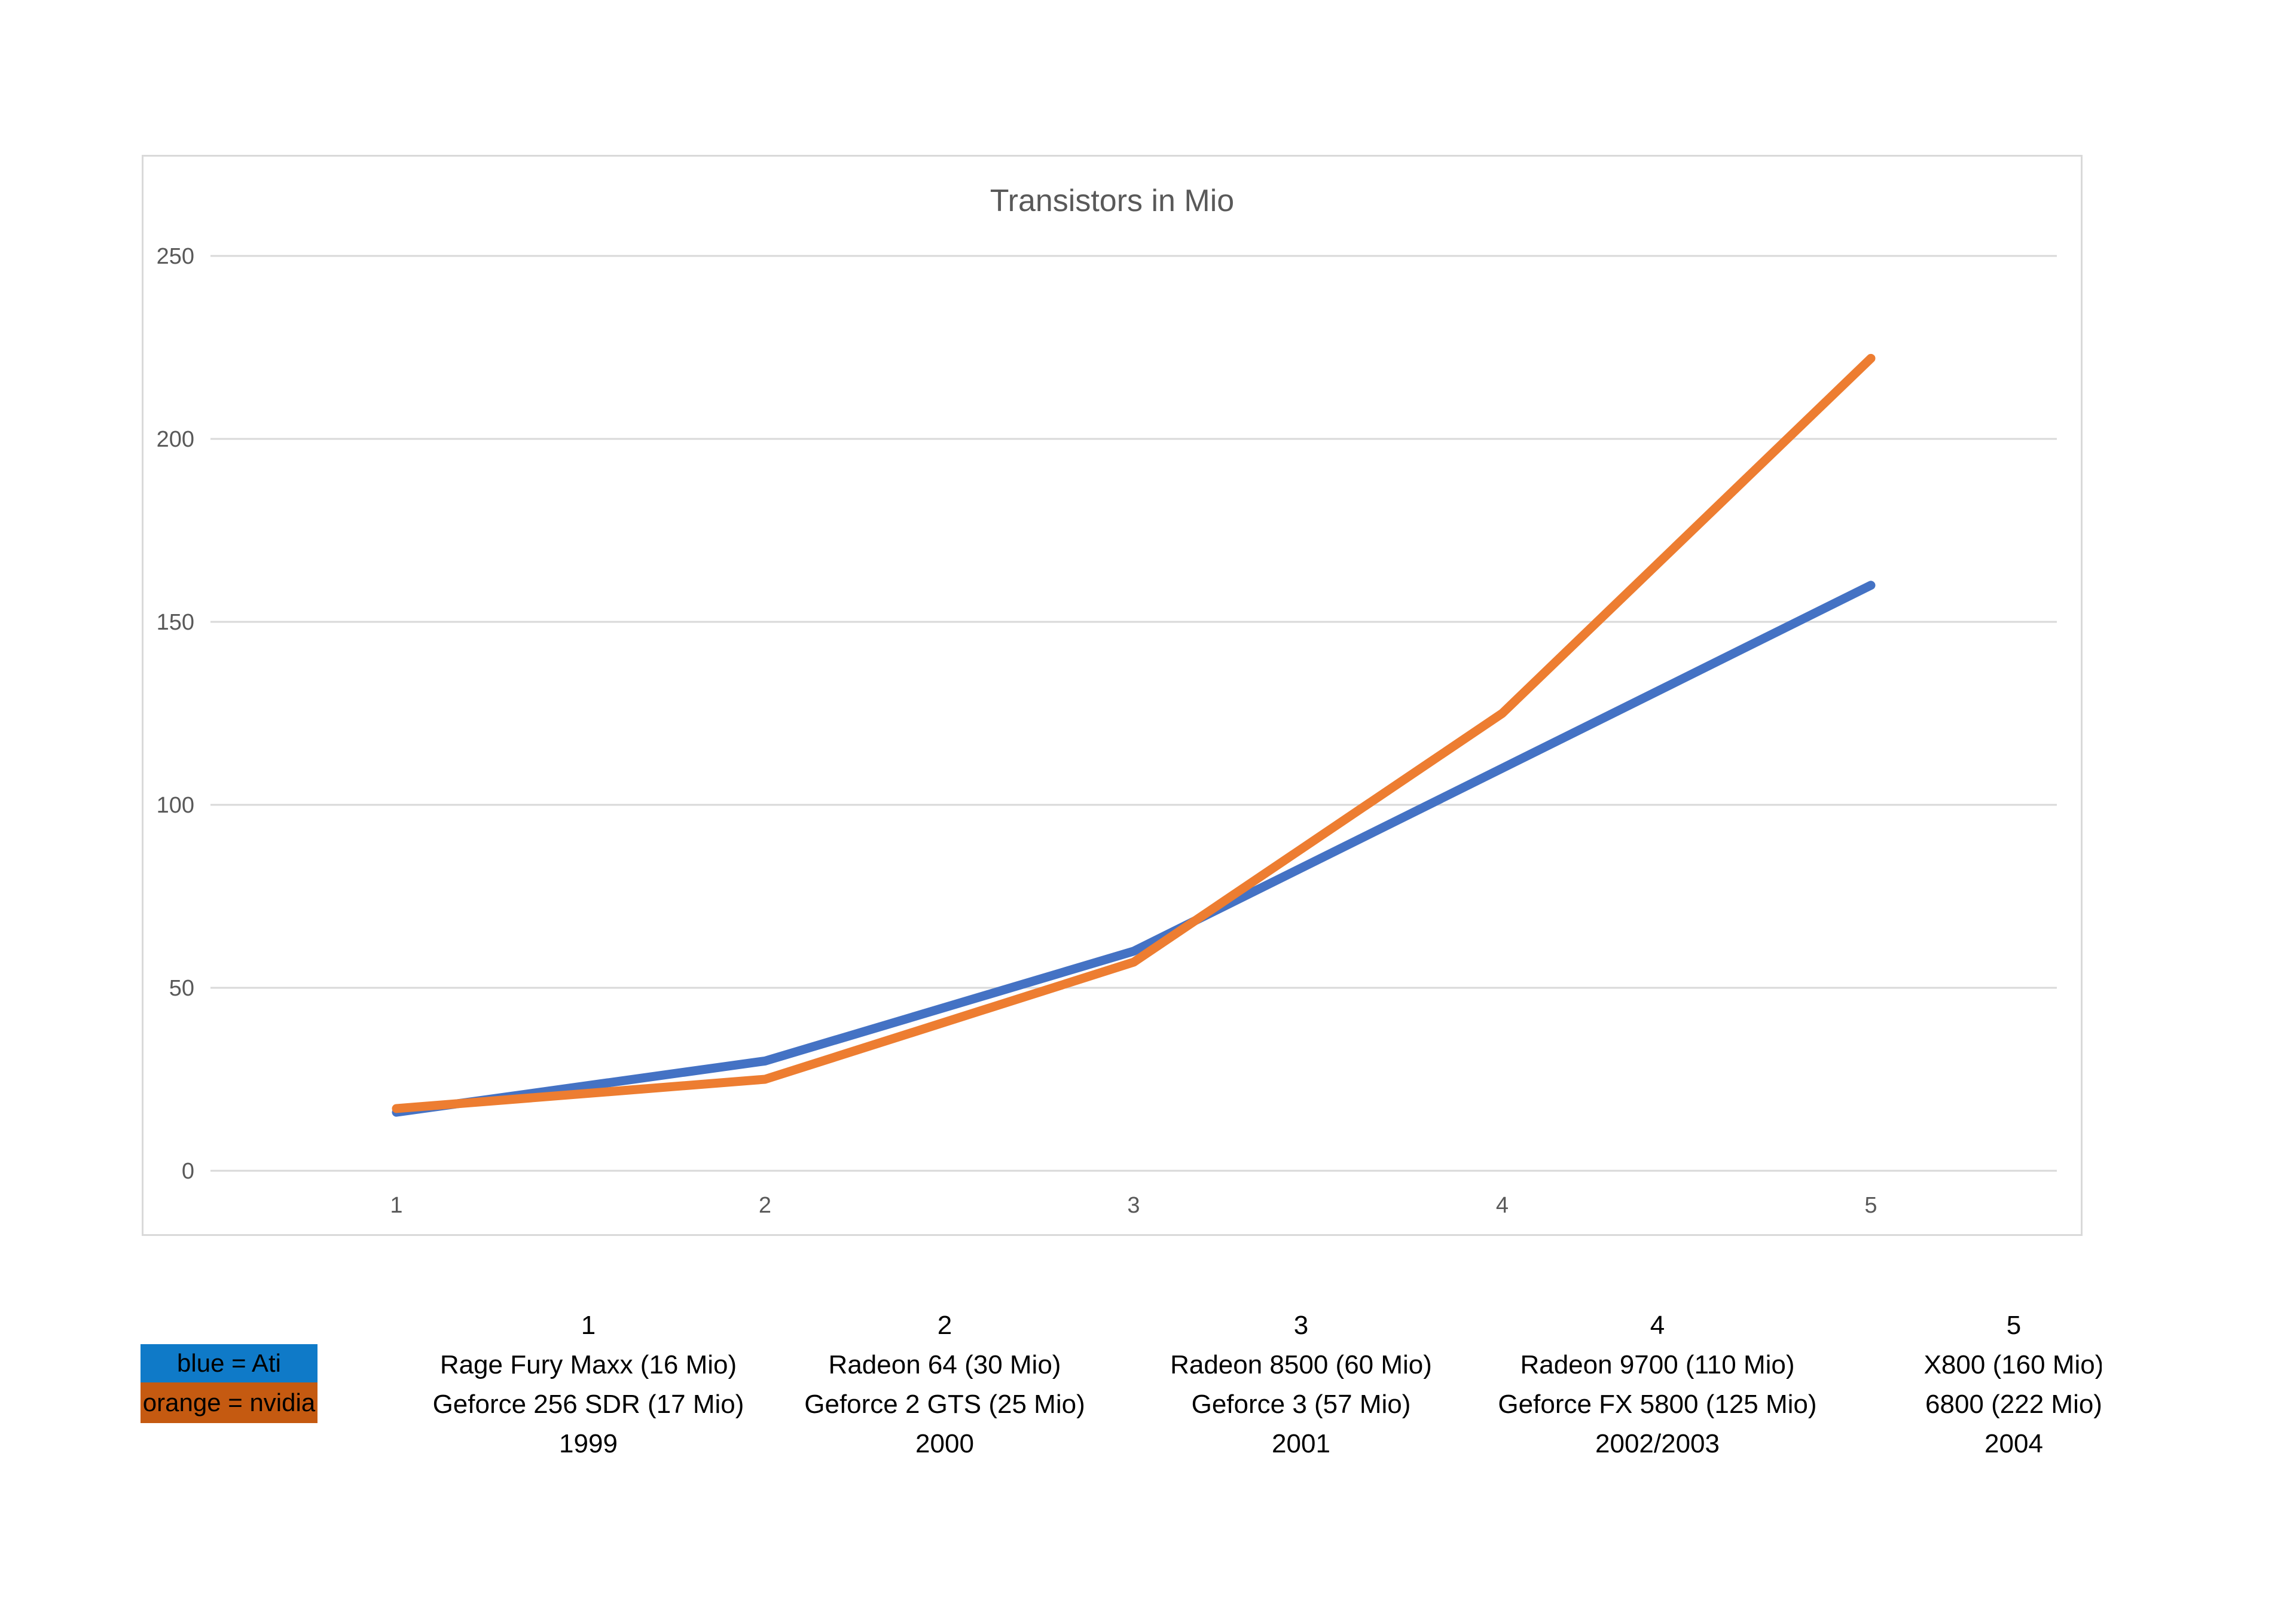 The image size is (2296, 1624). I want to click on year-cell: 2000, so click(944, 1443).